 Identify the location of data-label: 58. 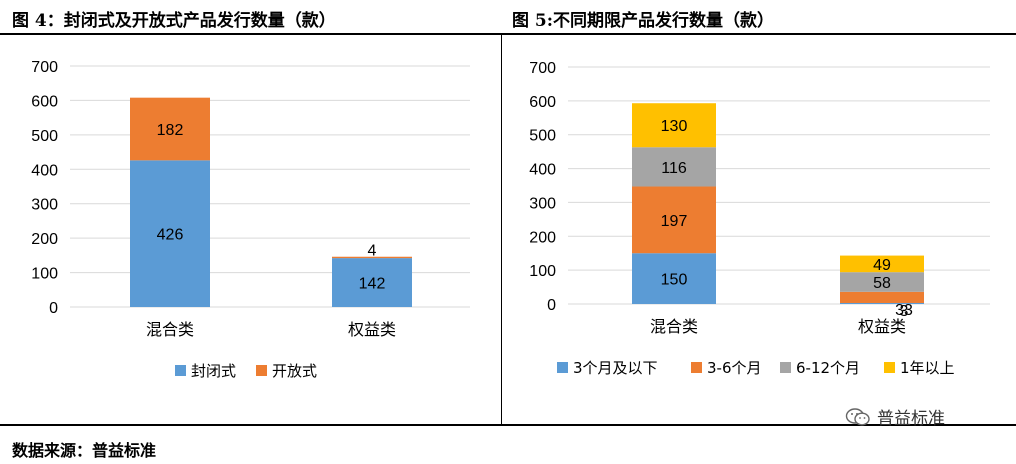
(882, 283).